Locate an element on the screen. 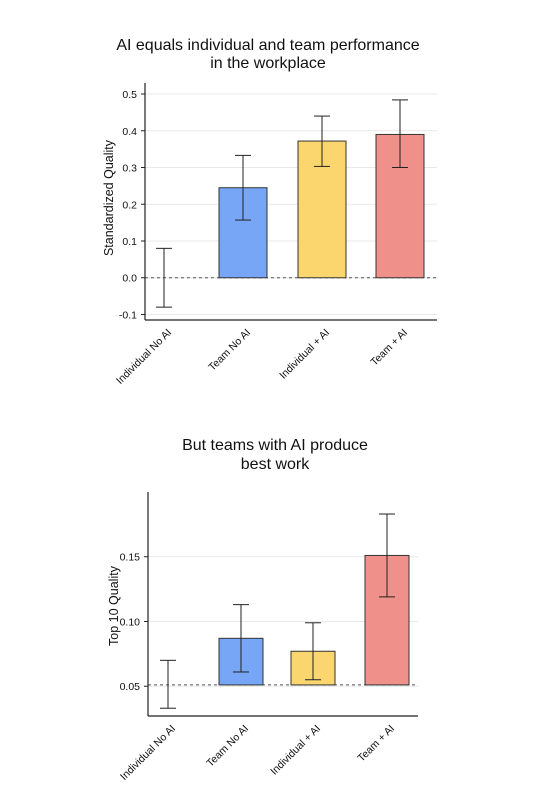 This screenshot has width=535, height=800. chart-title-line-1: But teams with AI produce is located at coordinates (275, 445).